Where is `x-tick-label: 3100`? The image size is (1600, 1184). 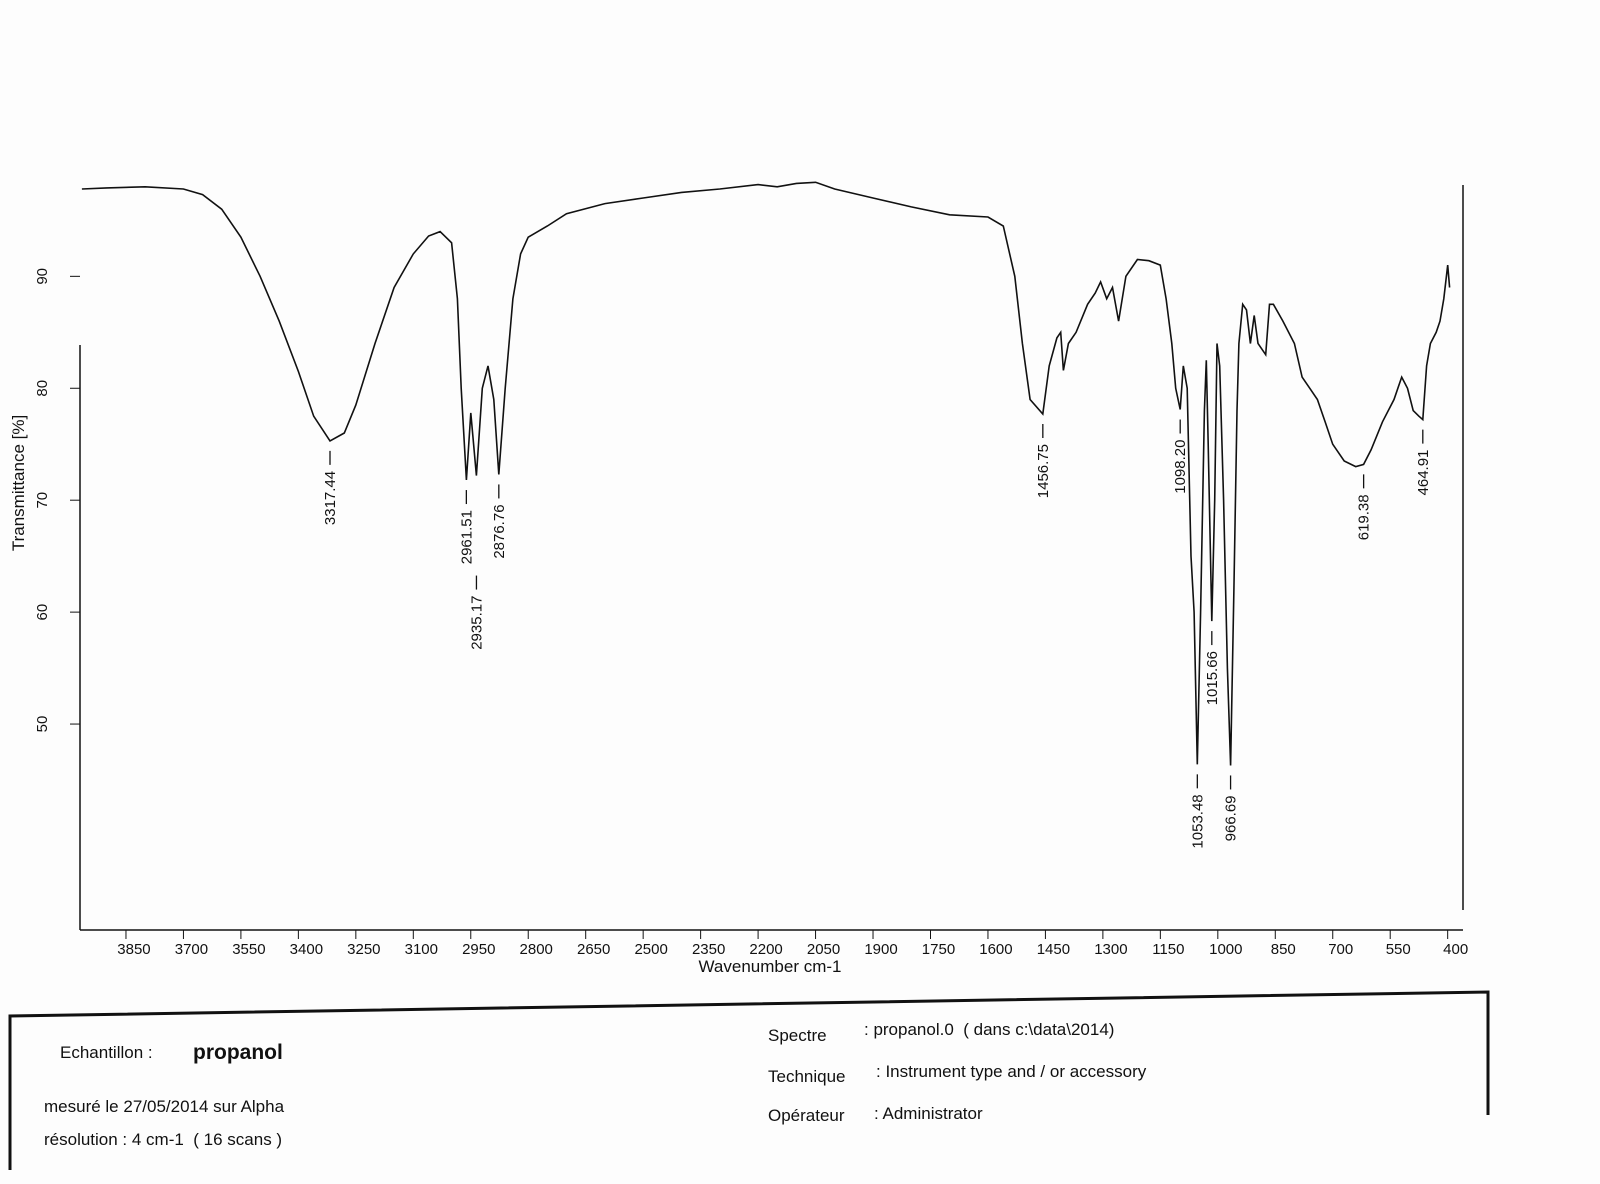 x-tick-label: 3100 is located at coordinates (421, 949).